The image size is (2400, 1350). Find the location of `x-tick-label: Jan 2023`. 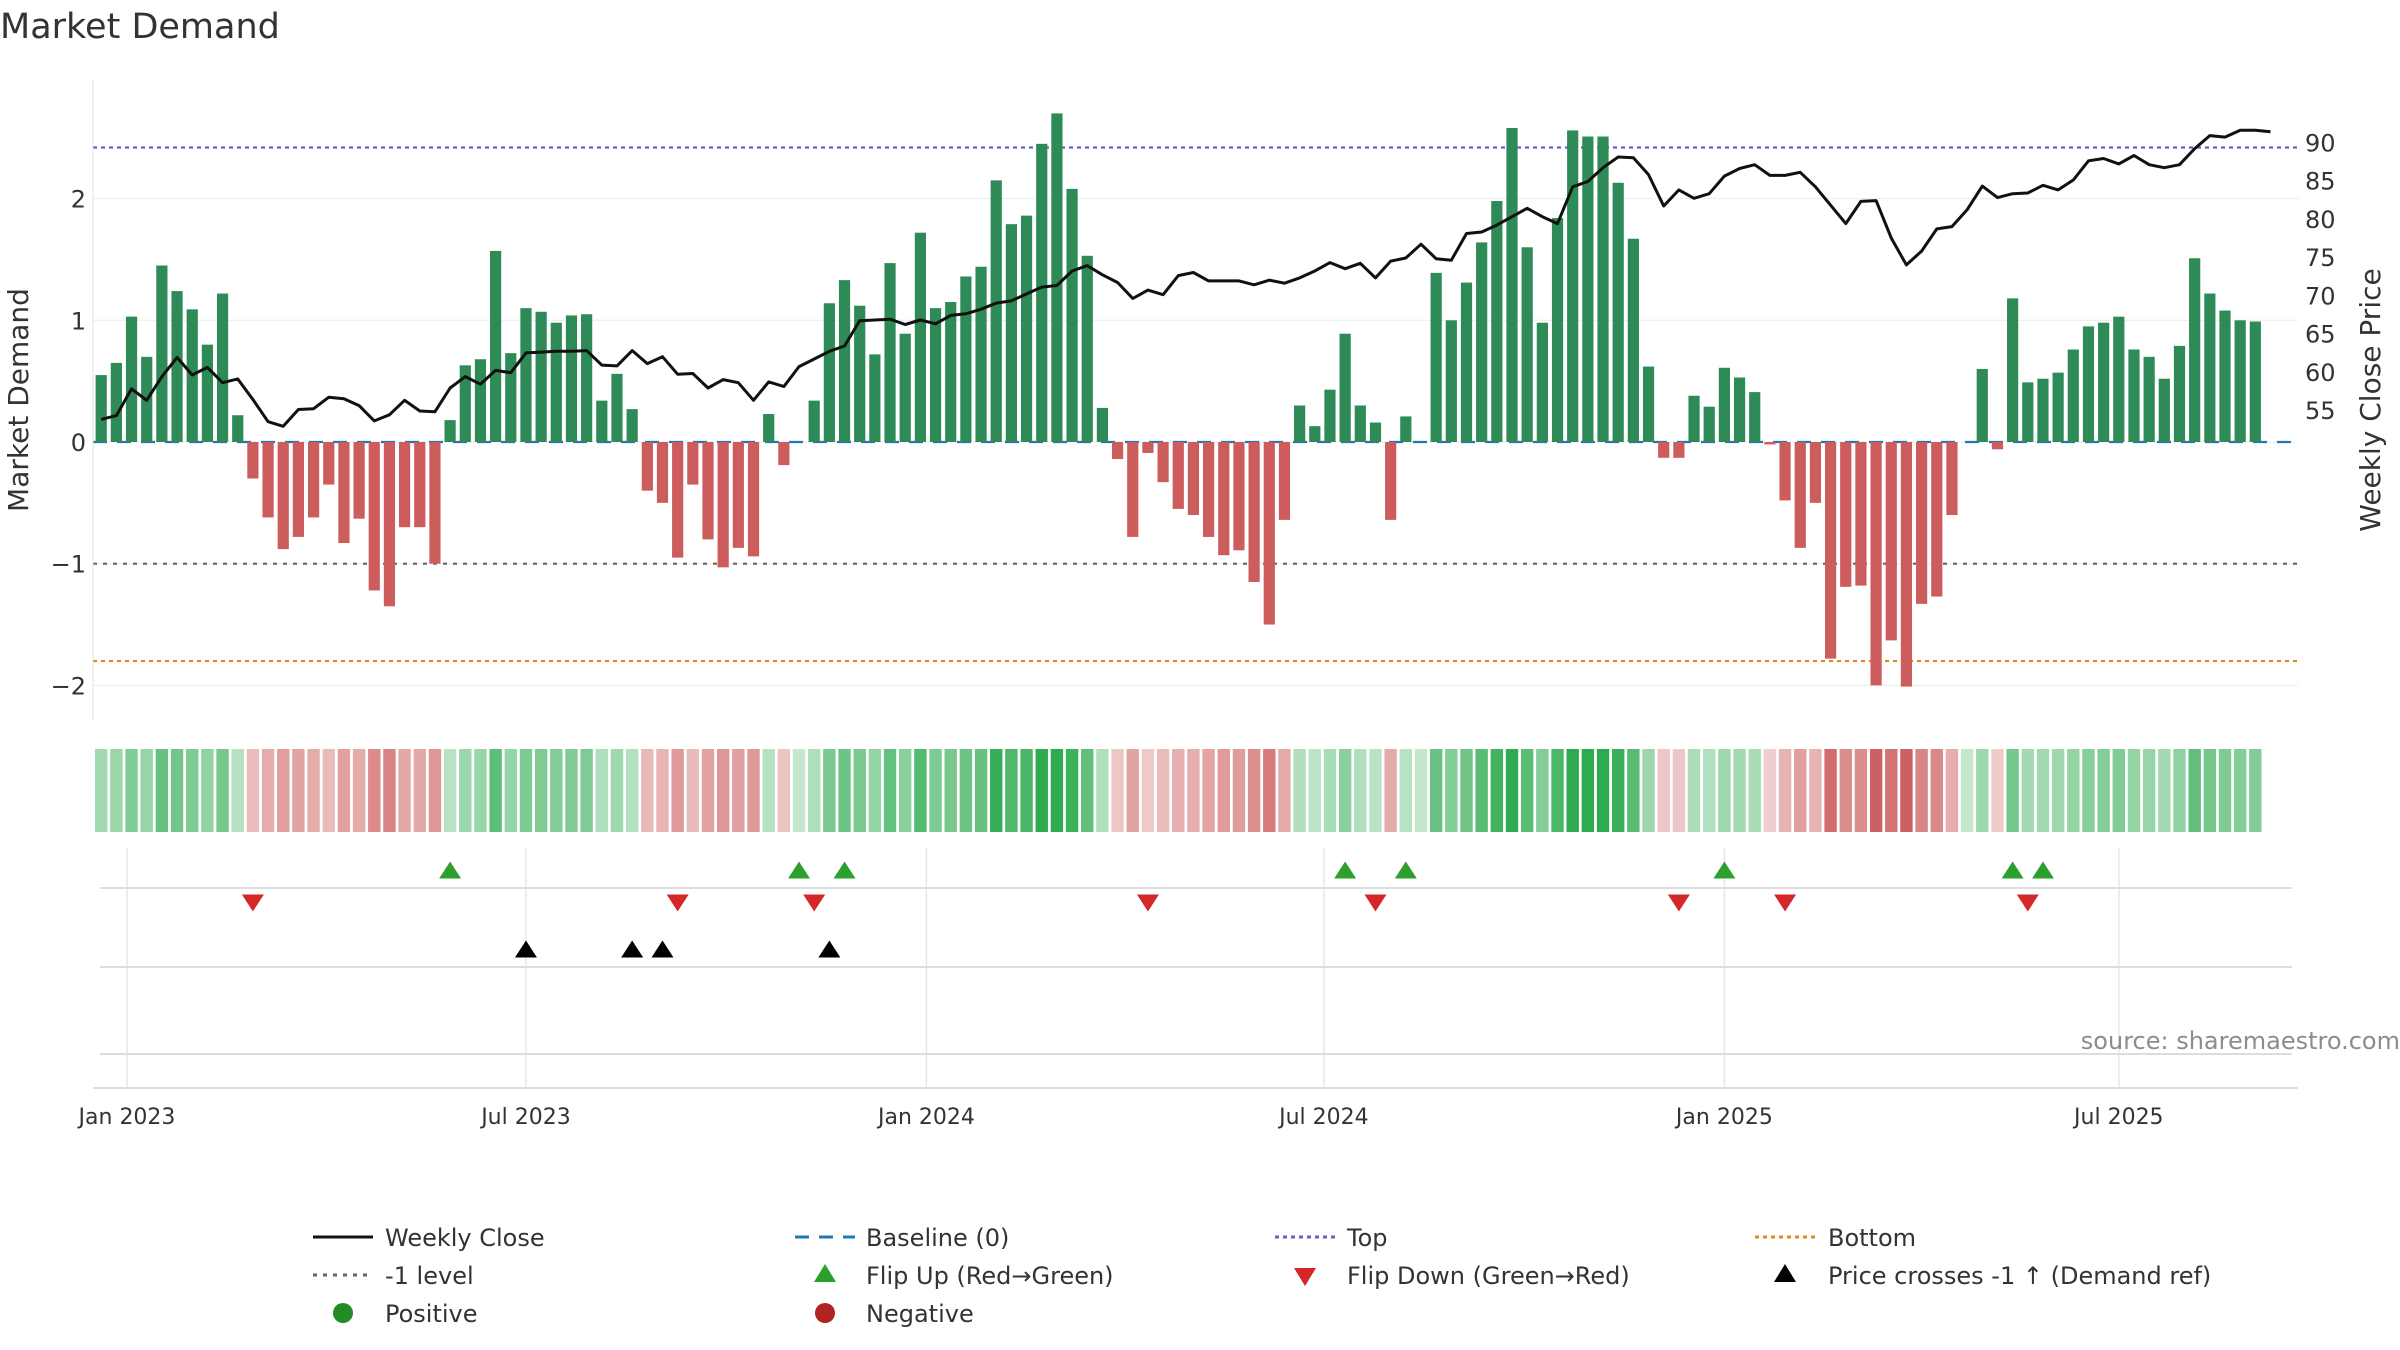

x-tick-label: Jan 2023 is located at coordinates (126, 1117).